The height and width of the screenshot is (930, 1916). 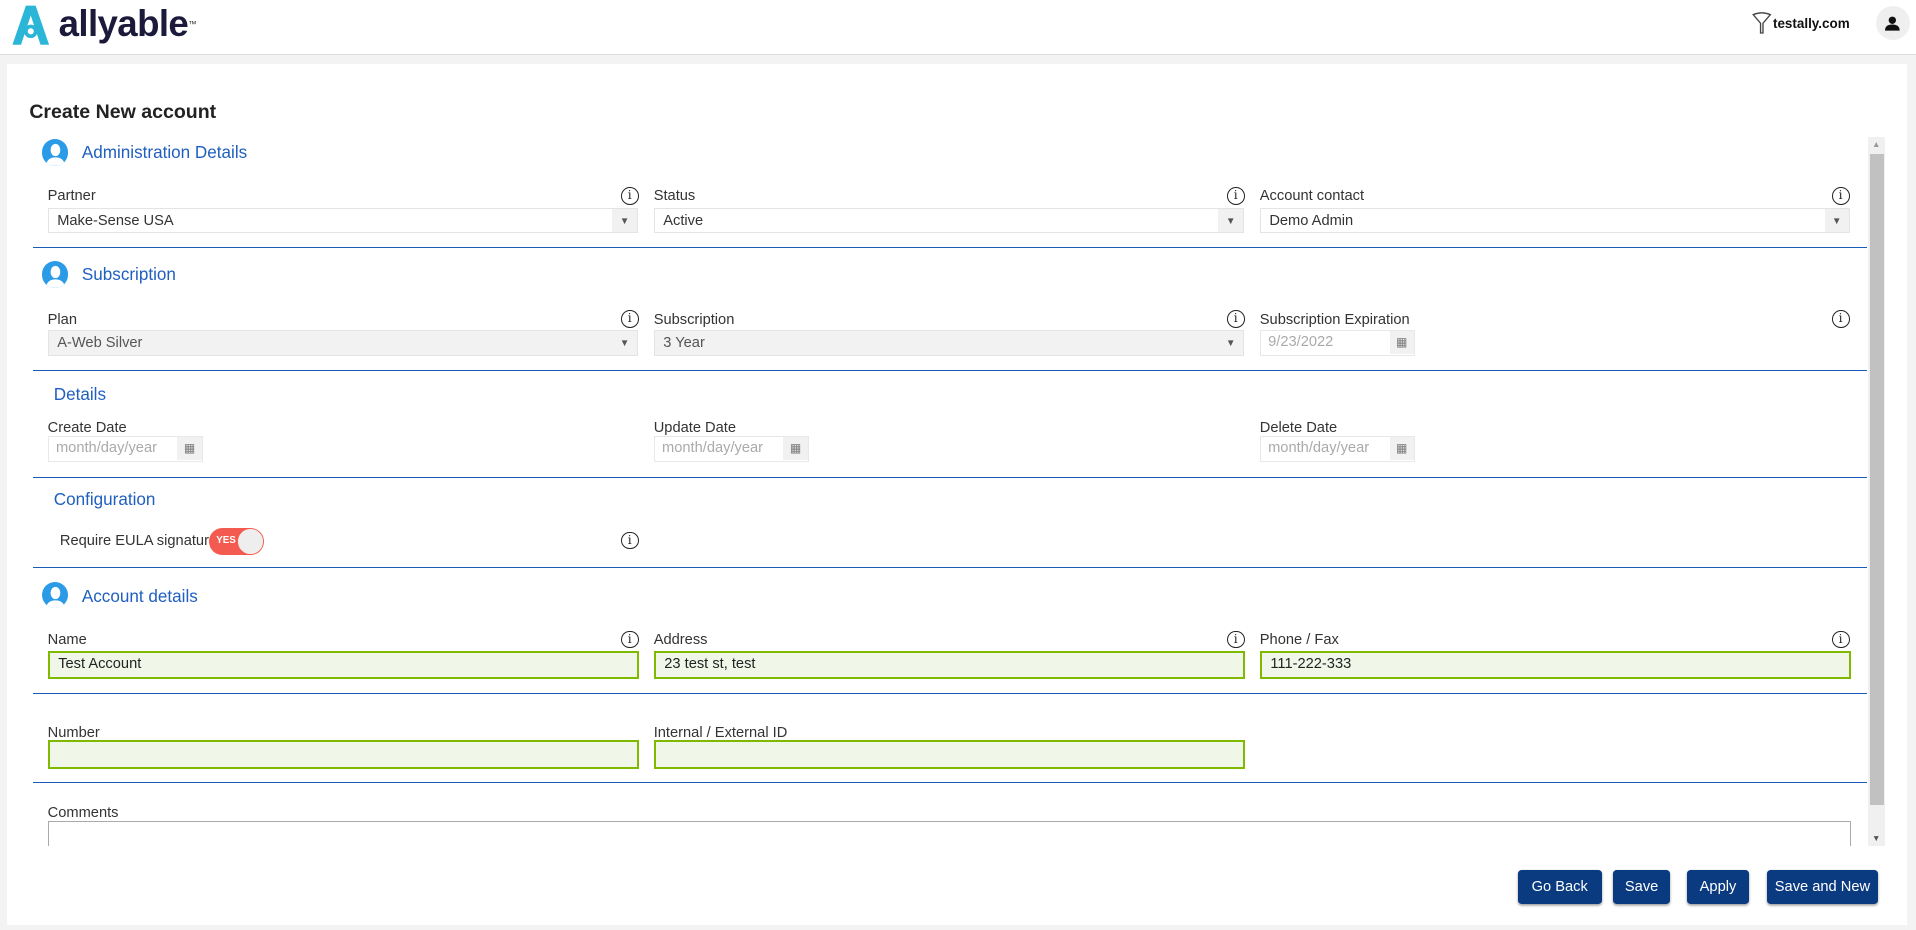 I want to click on status-label: Status, so click(x=674, y=196).